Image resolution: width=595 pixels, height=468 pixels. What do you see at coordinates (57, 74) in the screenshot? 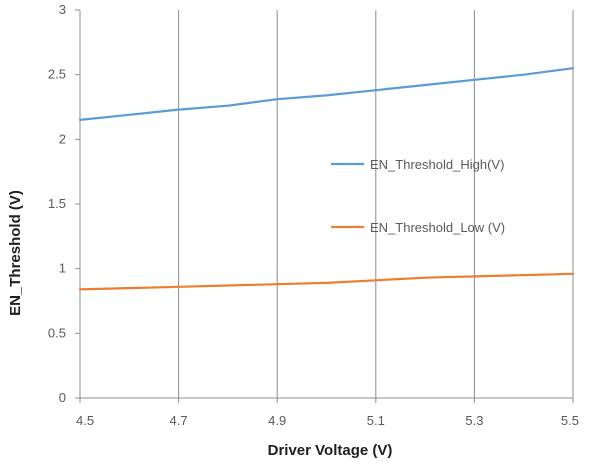
I see `y-tick-label: 2.5` at bounding box center [57, 74].